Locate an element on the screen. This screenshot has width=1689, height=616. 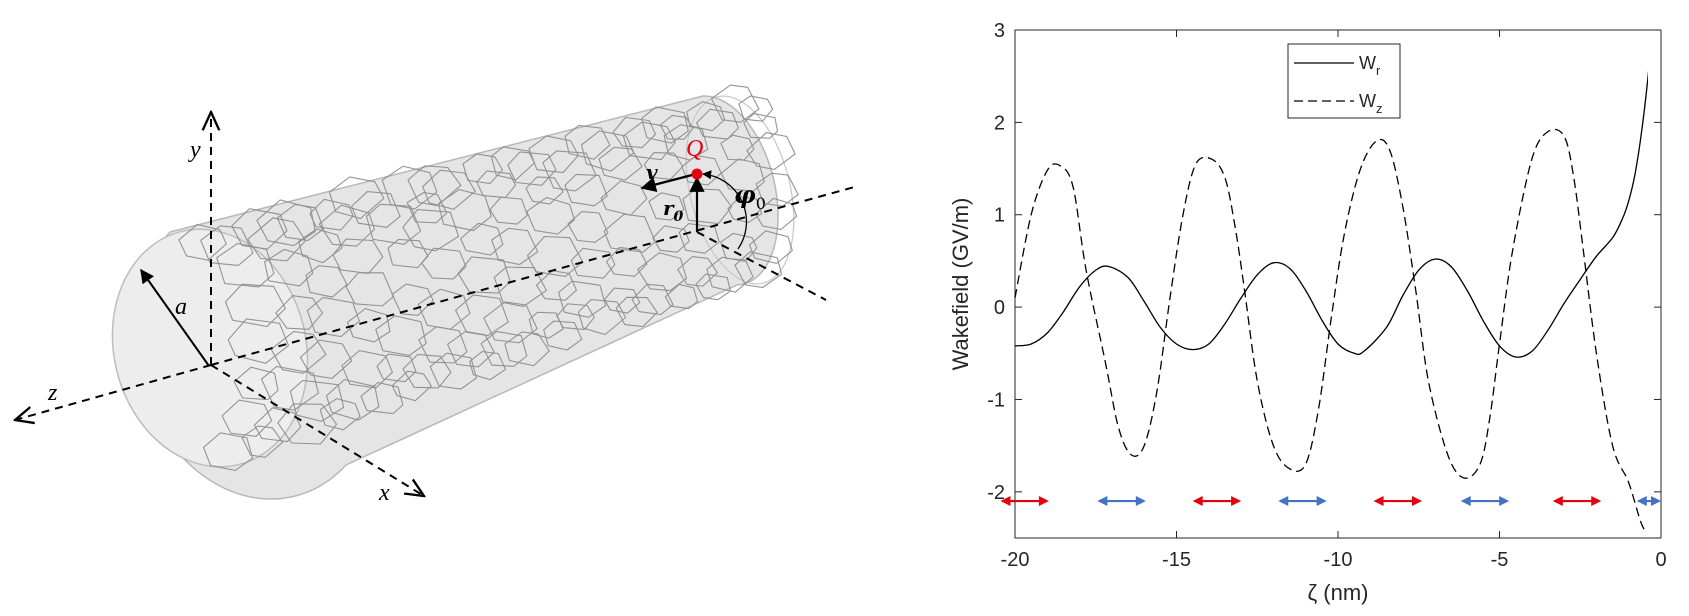
y-tick-label: 0 is located at coordinates (999, 308).